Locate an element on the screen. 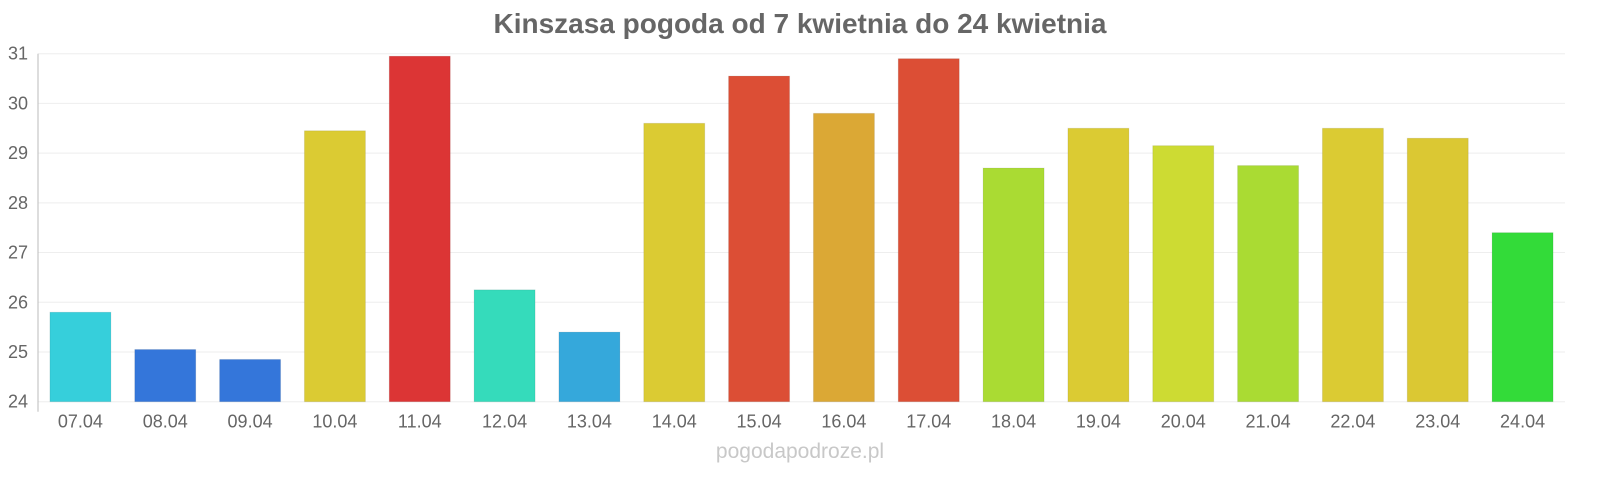 The height and width of the screenshot is (480, 1600). y-tick-label: 29 is located at coordinates (18, 153).